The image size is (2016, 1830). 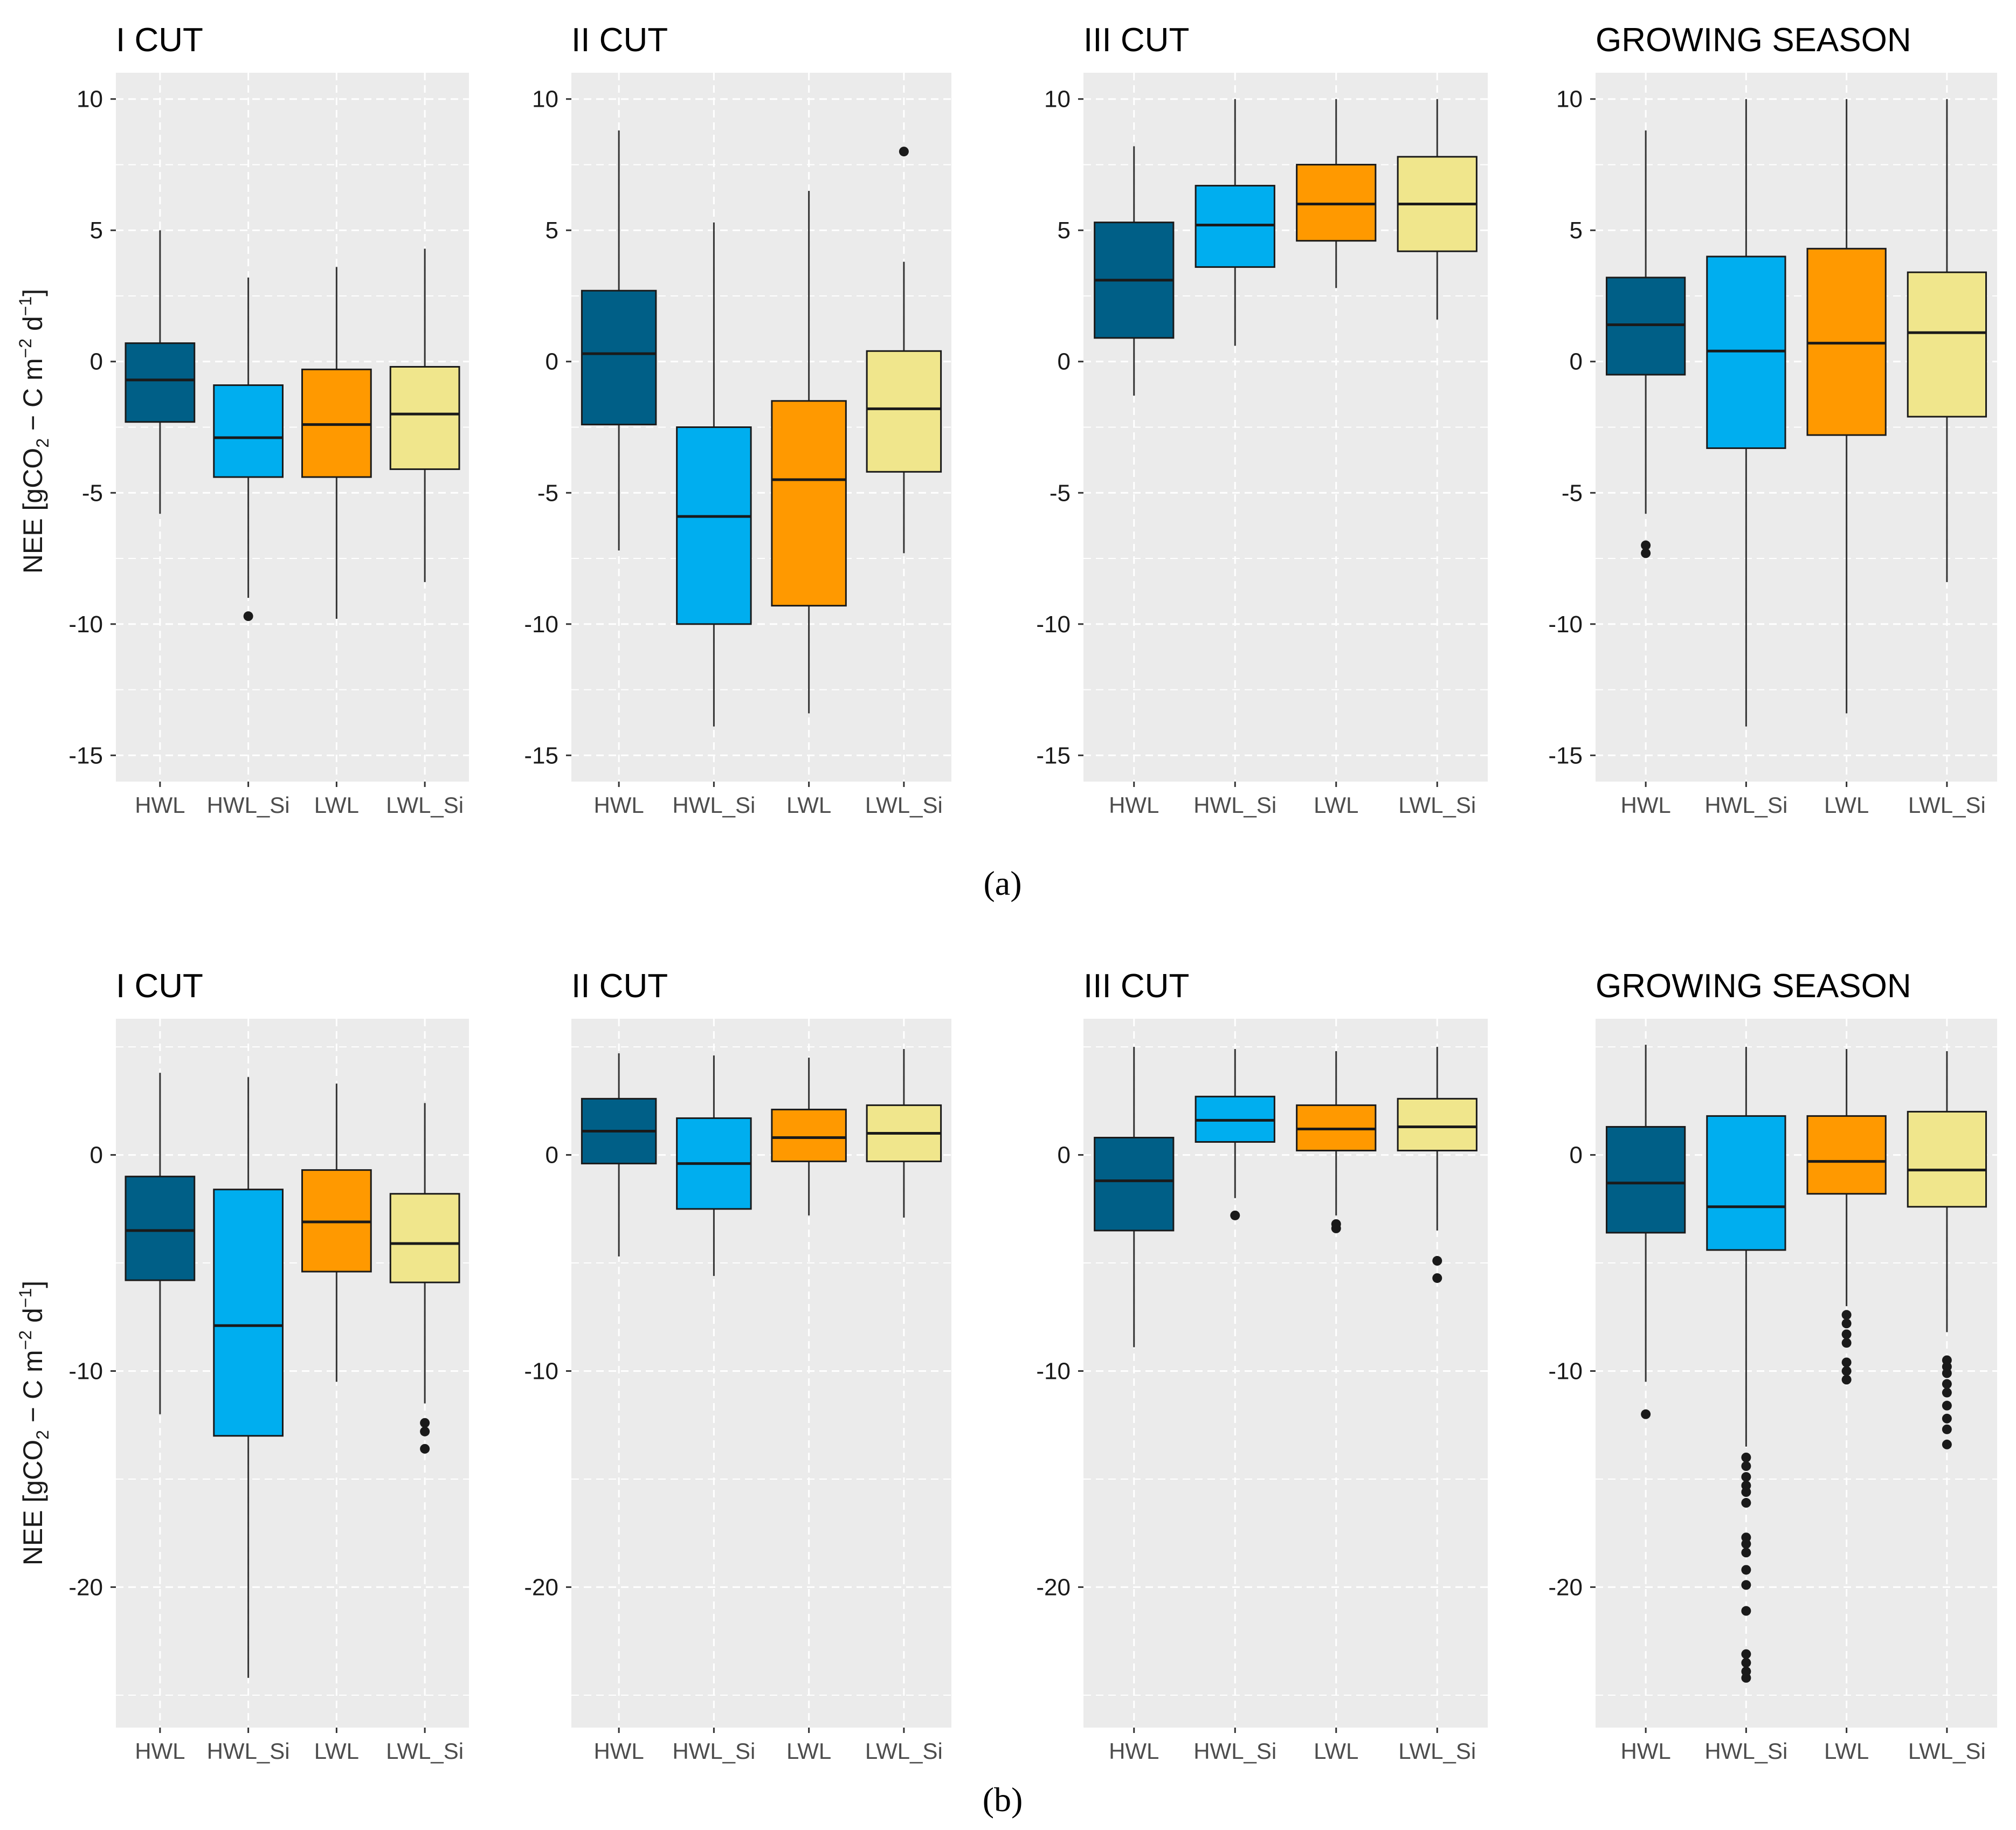 What do you see at coordinates (1136, 986) in the screenshot?
I see `panel-title: III CUT` at bounding box center [1136, 986].